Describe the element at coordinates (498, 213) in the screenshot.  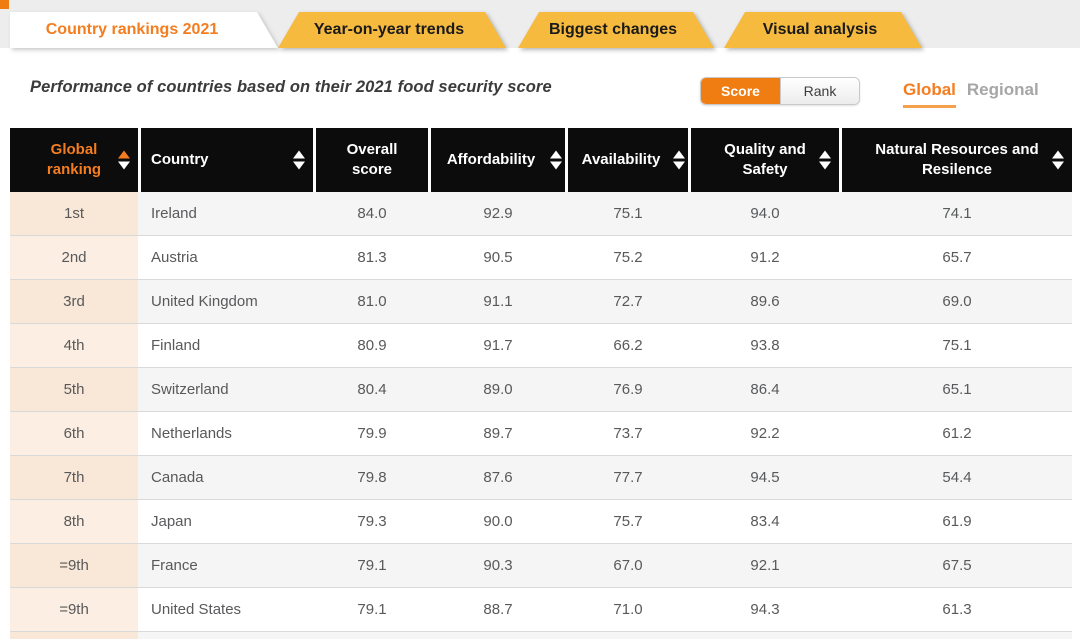
I see `affordability-cell: 92.9` at that location.